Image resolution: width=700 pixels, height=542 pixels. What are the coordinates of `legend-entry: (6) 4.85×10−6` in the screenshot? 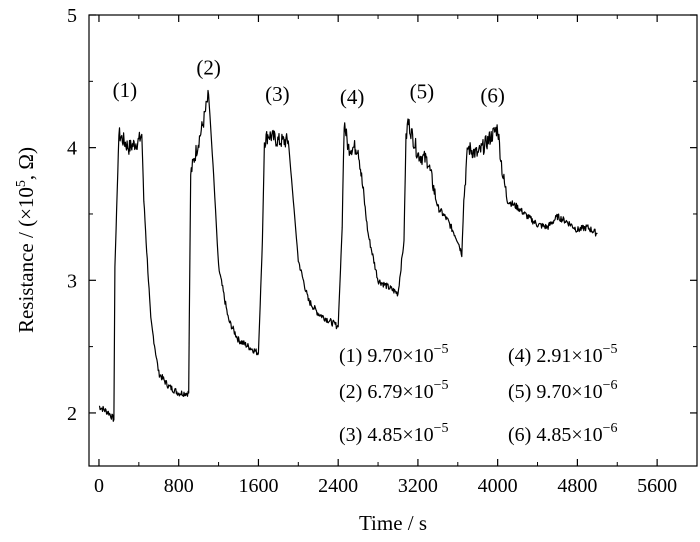 It's located at (563, 433).